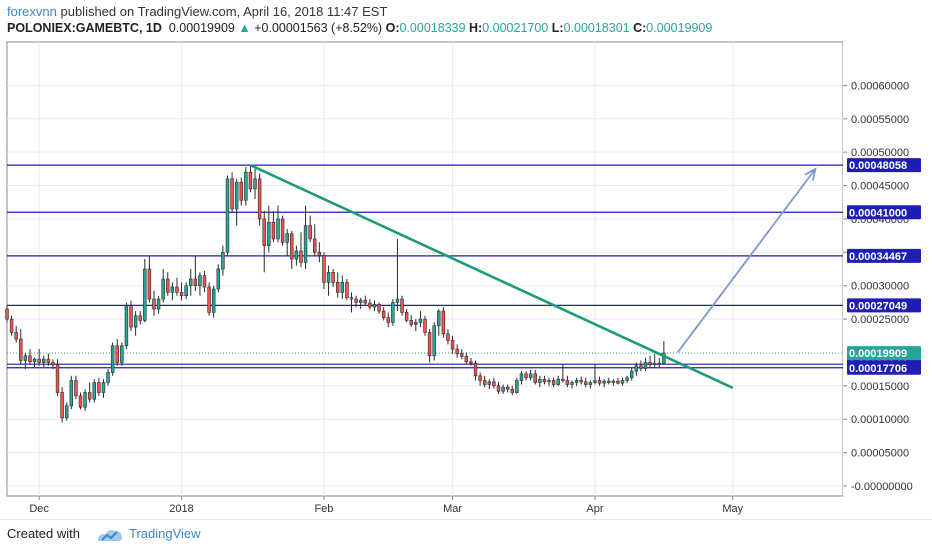 The width and height of the screenshot is (932, 551). Describe the element at coordinates (84, 28) in the screenshot. I see `symbol-label: POLONIEX:GAMEBTC, 1D` at that location.